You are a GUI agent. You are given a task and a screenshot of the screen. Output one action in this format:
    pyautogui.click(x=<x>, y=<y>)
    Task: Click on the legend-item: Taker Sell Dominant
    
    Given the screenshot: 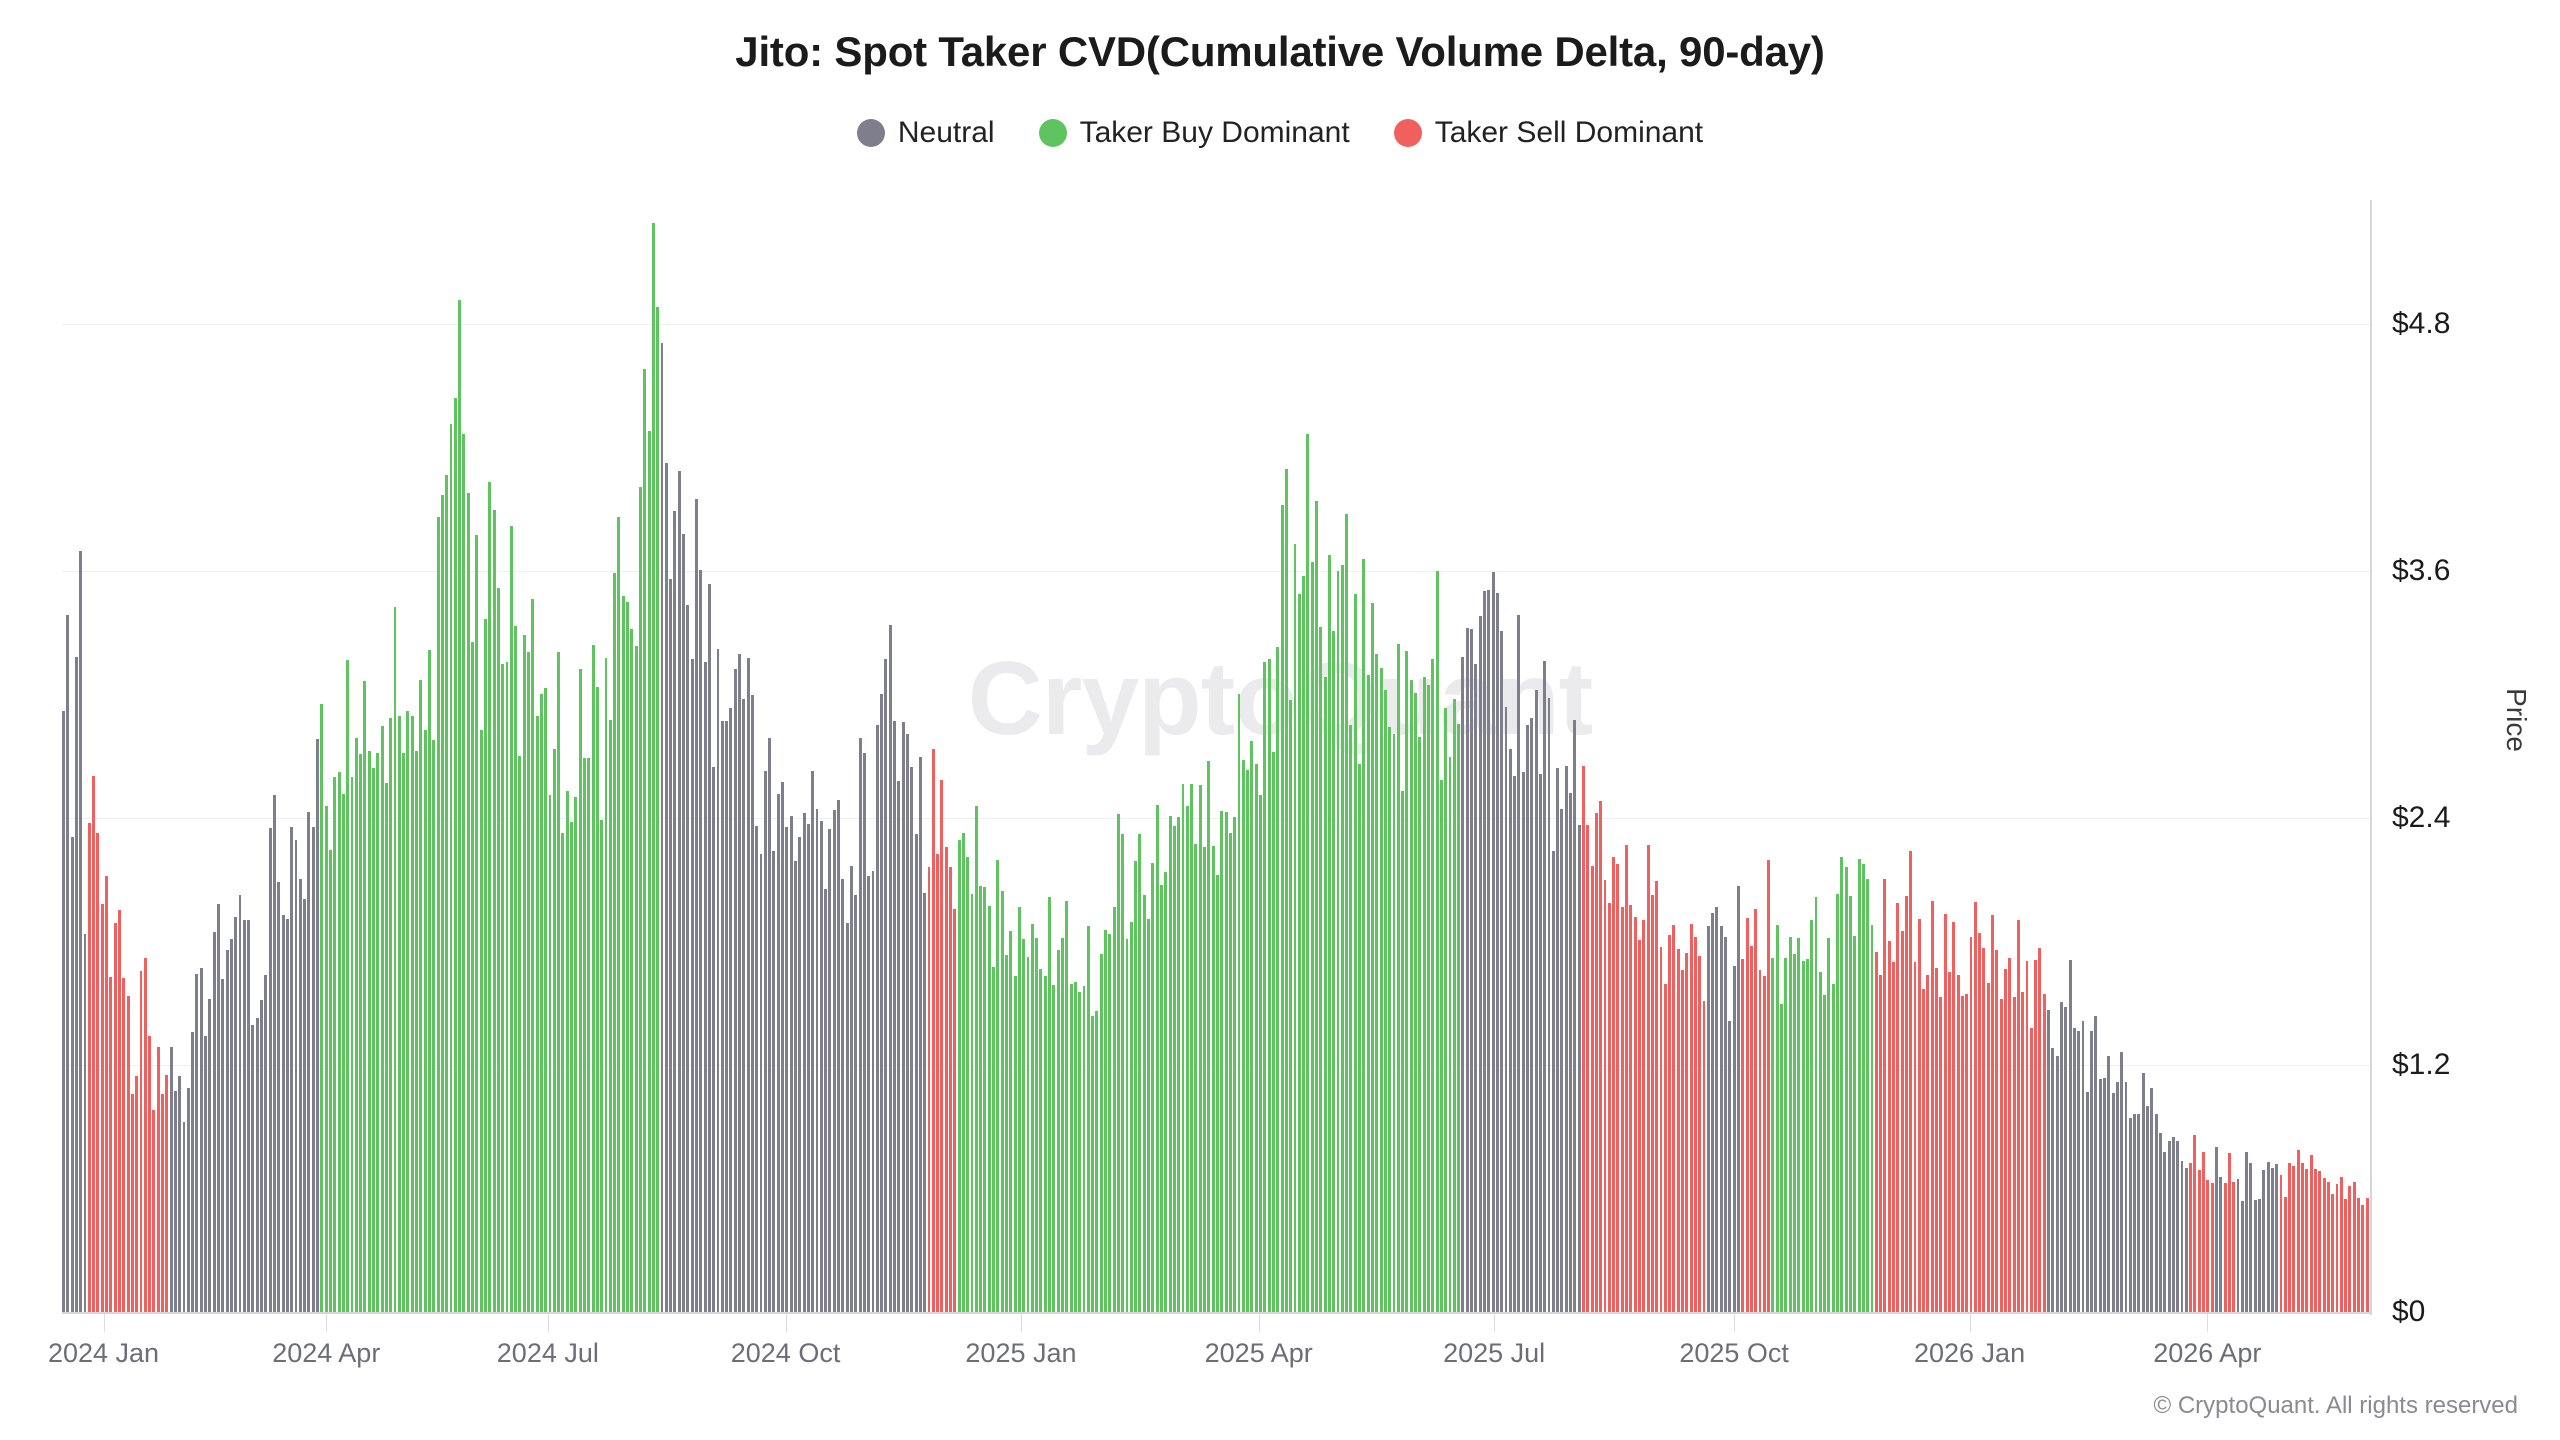 What is the action you would take?
    pyautogui.click(x=1548, y=133)
    